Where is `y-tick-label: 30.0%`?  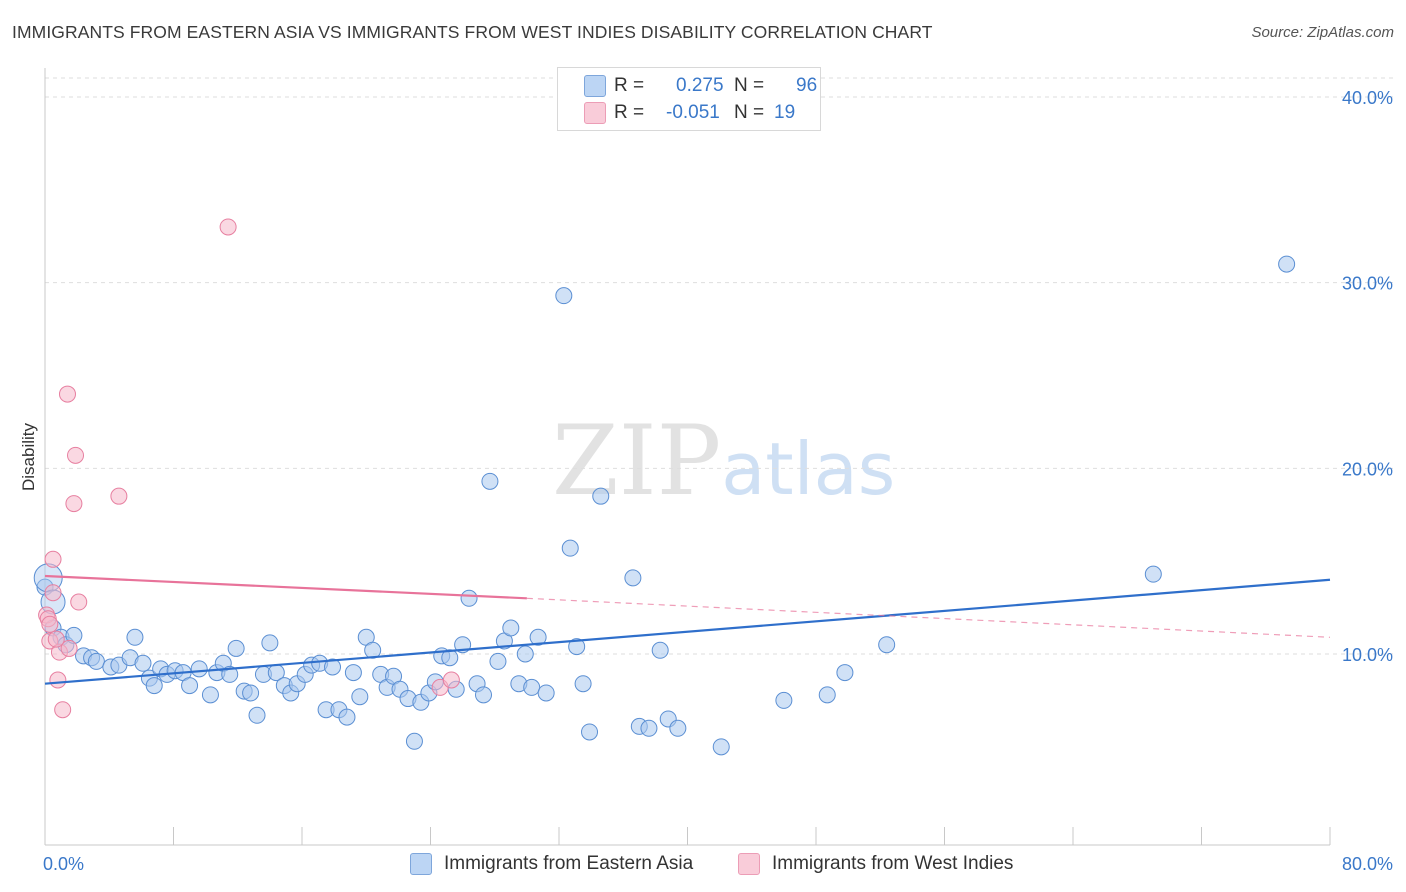
y-tick-label: 30.0% is located at coordinates (1367, 284).